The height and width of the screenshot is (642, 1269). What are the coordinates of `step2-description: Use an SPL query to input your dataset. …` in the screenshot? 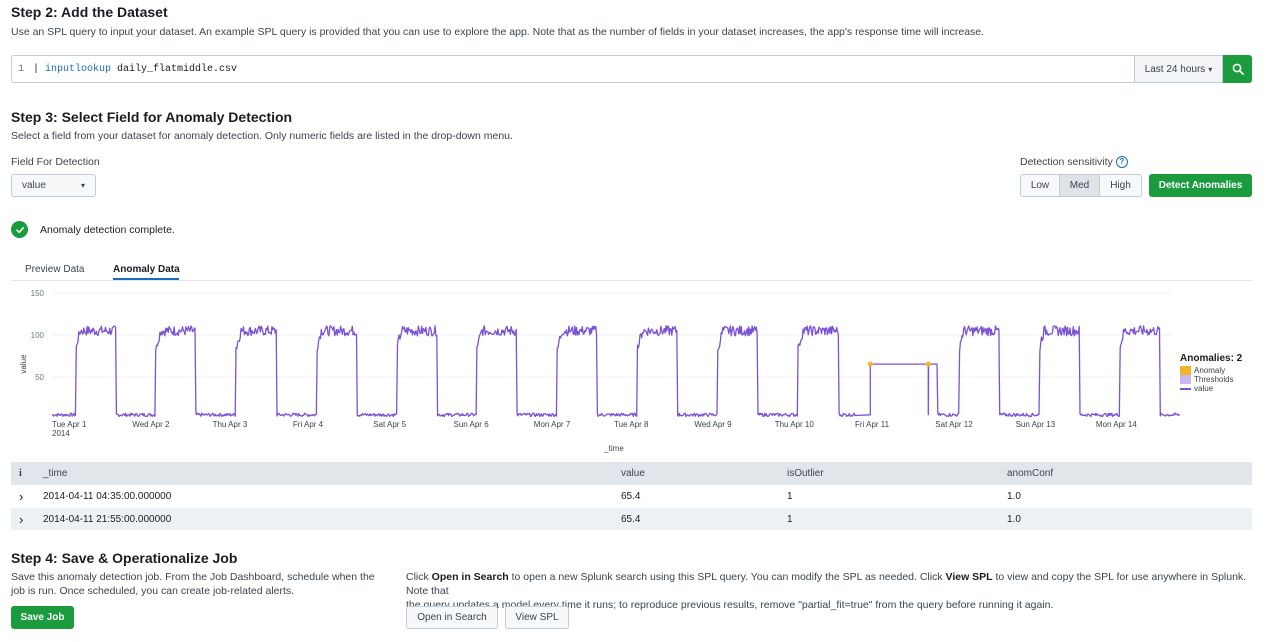 It's located at (498, 32).